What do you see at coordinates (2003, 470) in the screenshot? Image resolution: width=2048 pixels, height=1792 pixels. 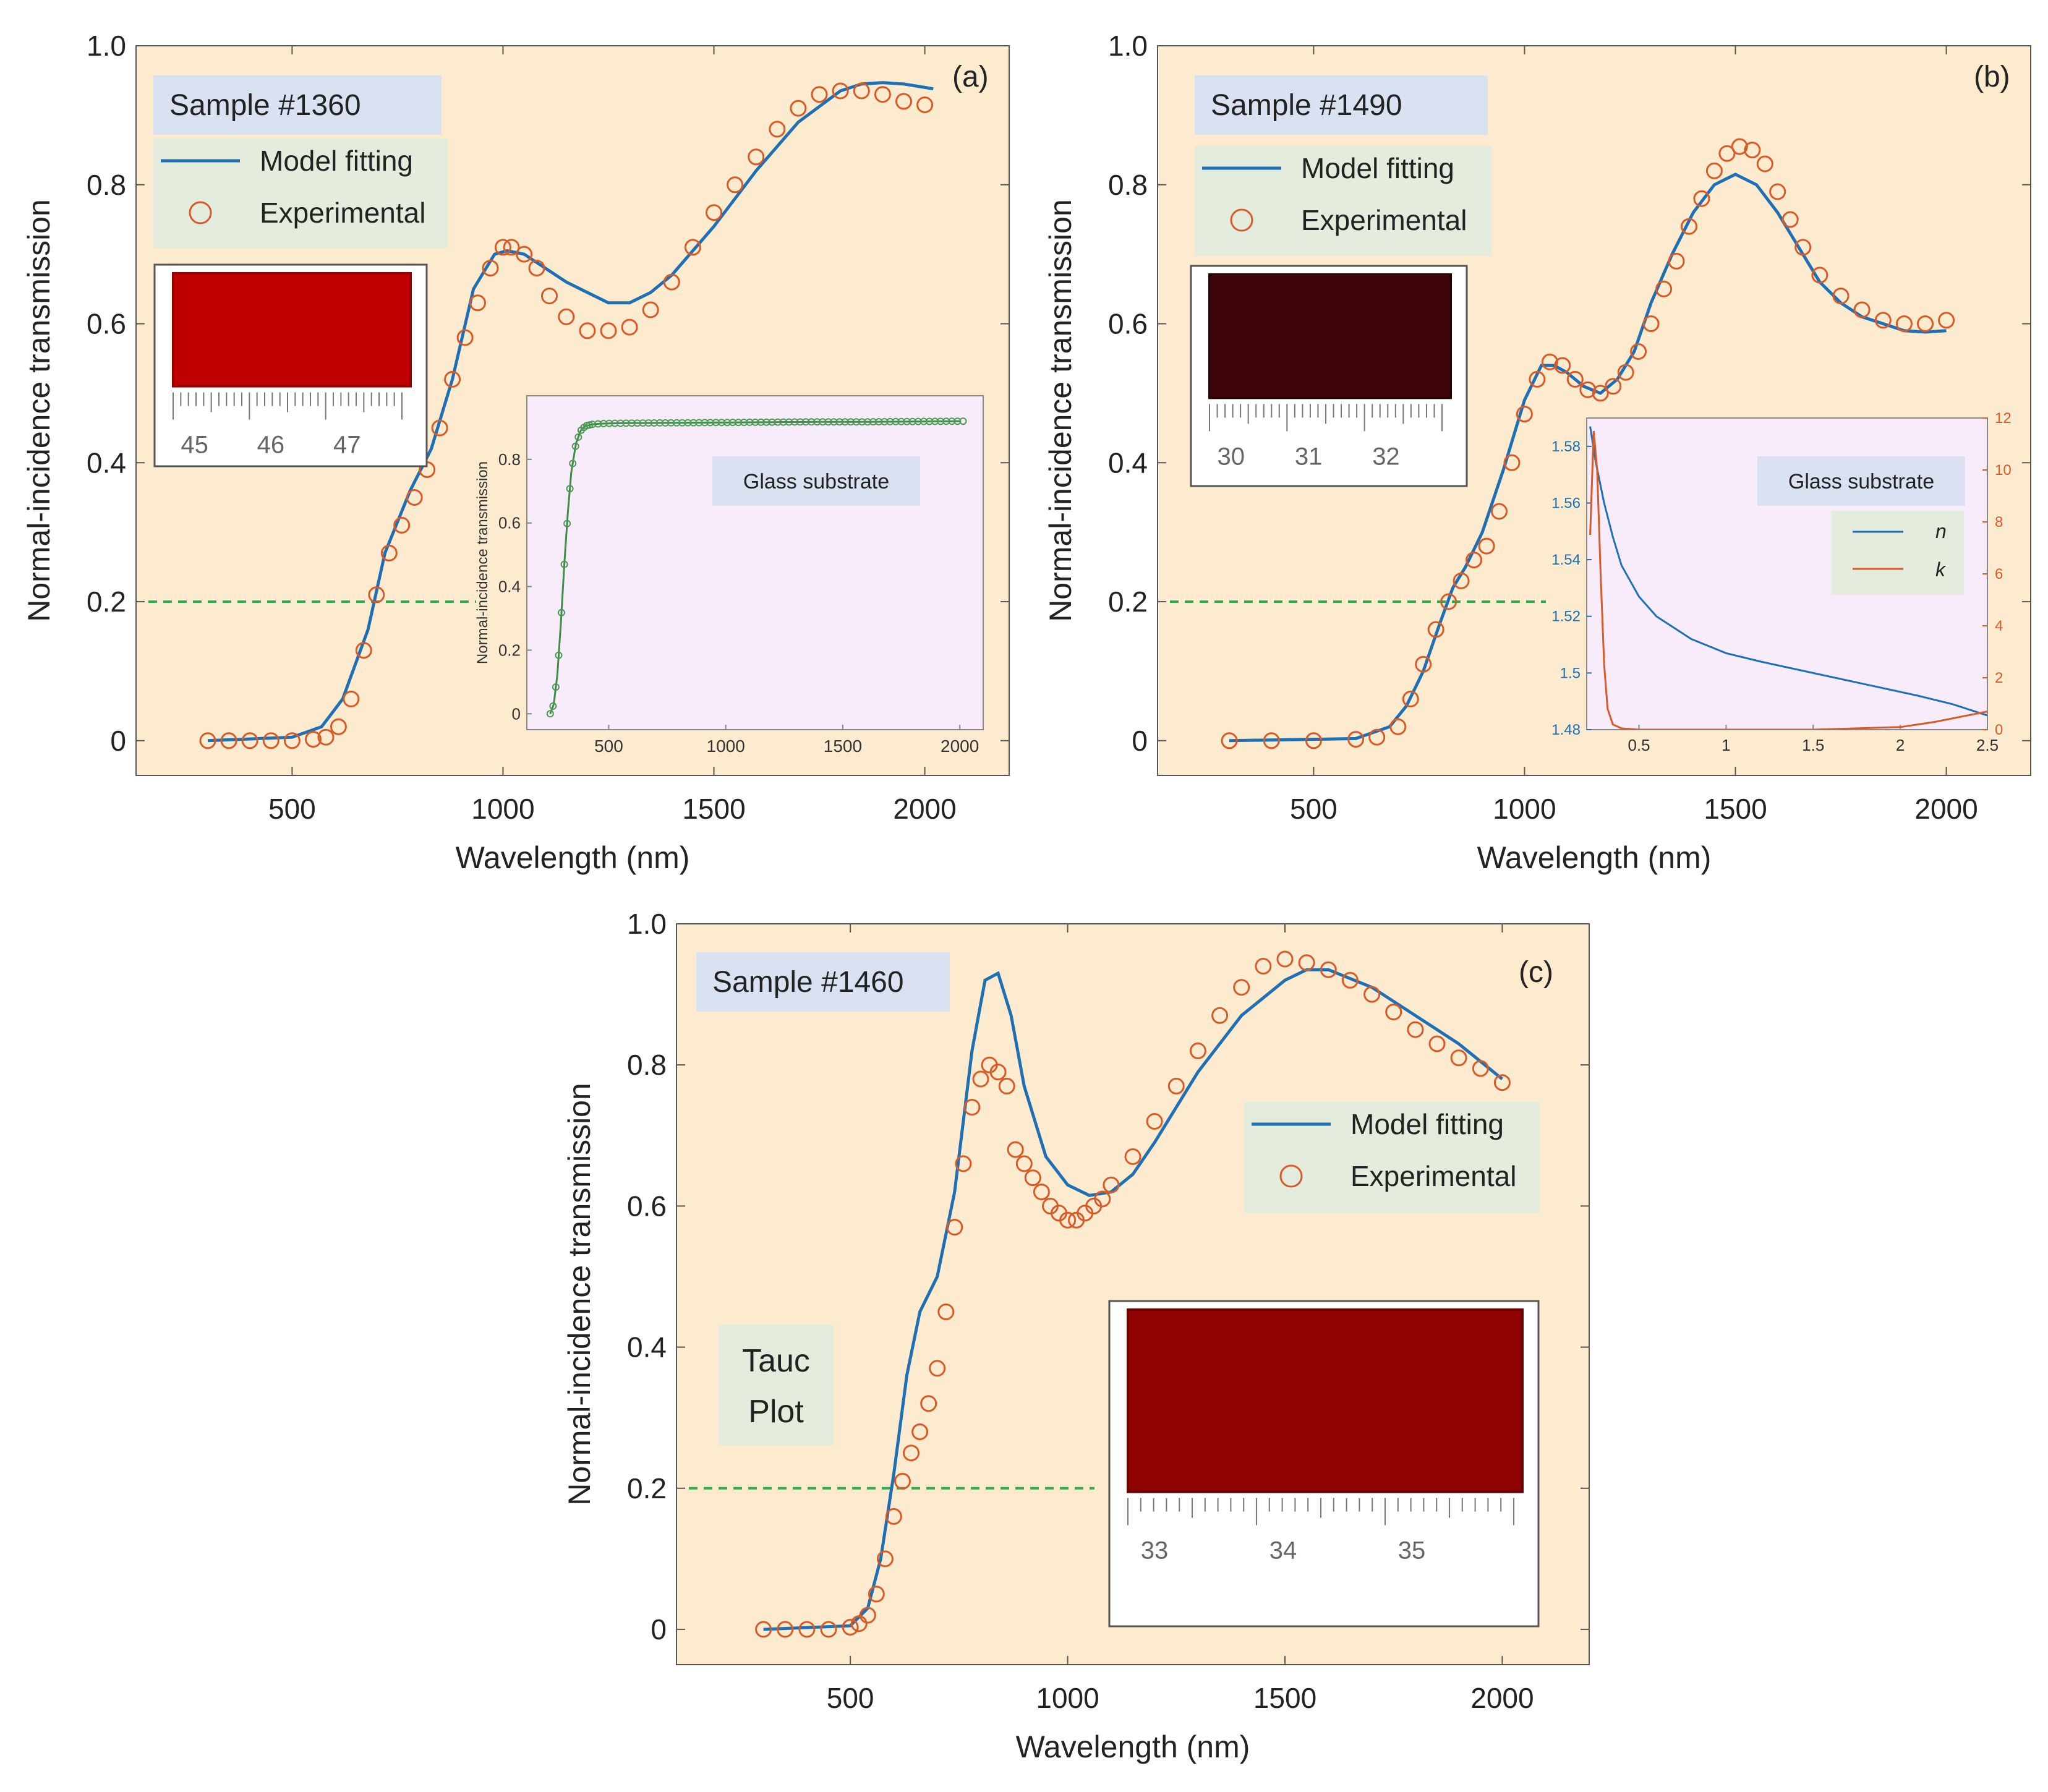 I see `inset-y-right-tick-label: 10` at bounding box center [2003, 470].